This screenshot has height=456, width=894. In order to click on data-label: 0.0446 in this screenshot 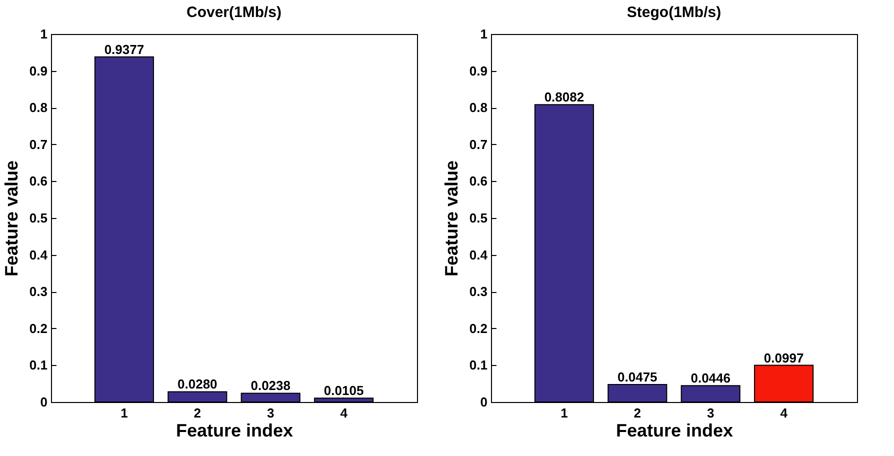, I will do `click(710, 378)`.